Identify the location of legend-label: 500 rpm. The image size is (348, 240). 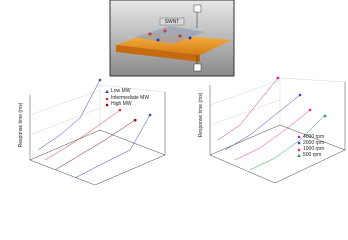
(312, 155).